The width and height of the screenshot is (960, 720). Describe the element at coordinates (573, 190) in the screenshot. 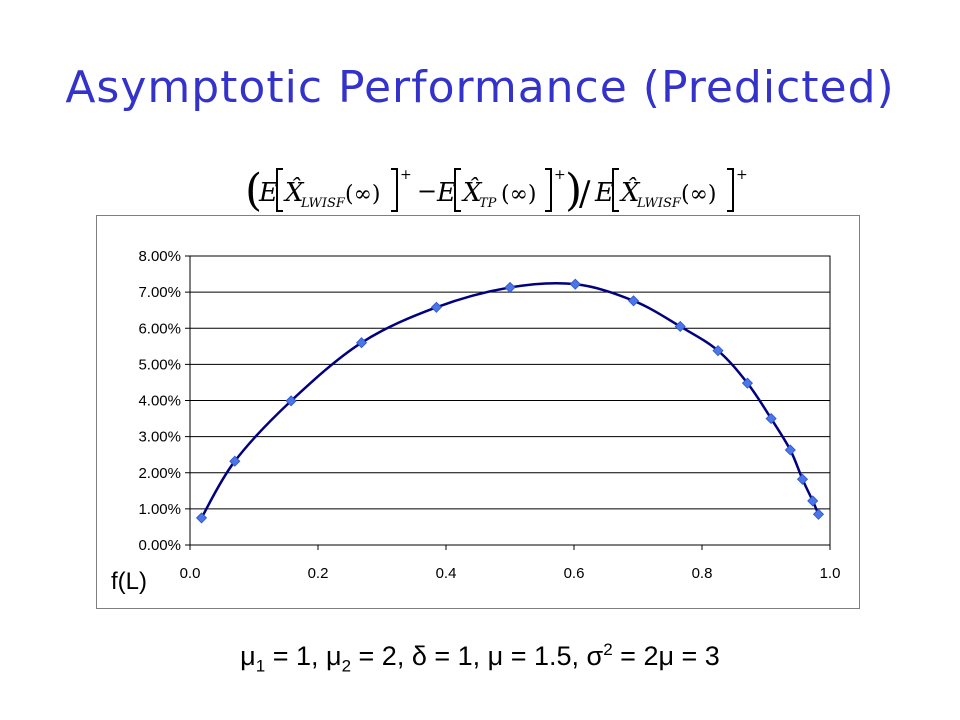

I see `formula-rparen: )` at that location.